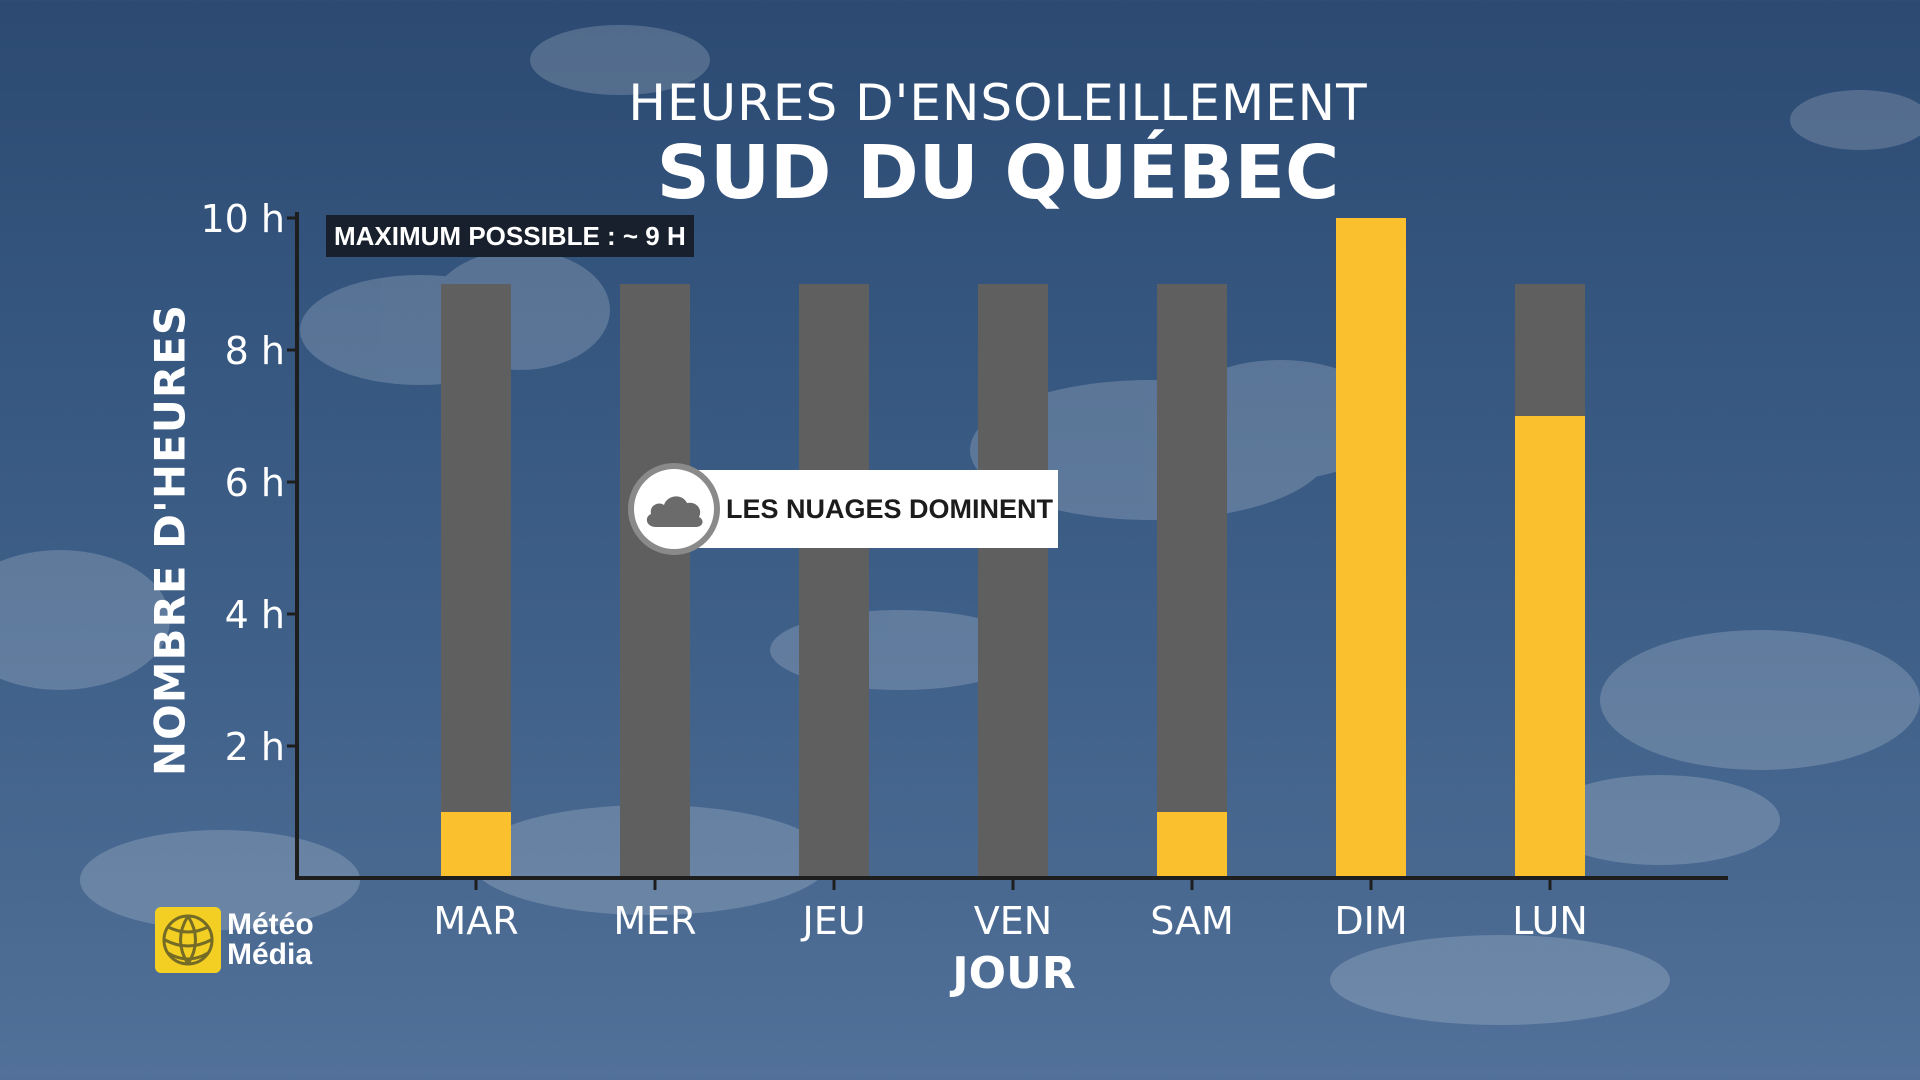 The image size is (1920, 1080). Describe the element at coordinates (1014, 973) in the screenshot. I see `x-axis-title: JOUR` at that location.